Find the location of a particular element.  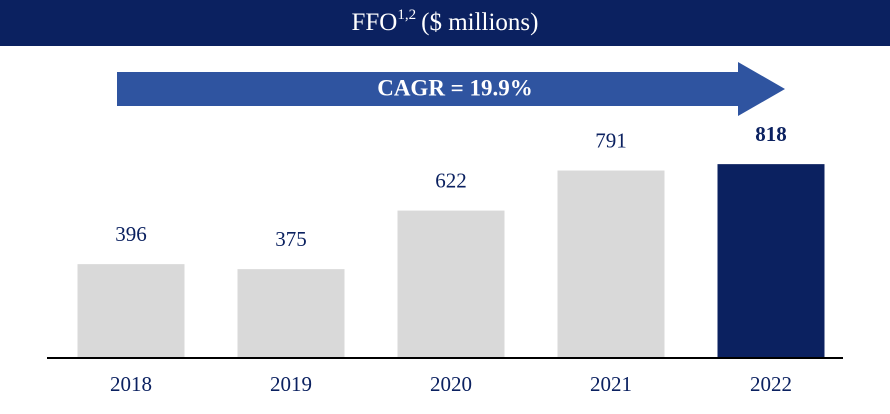

value-label: 622 is located at coordinates (451, 180).